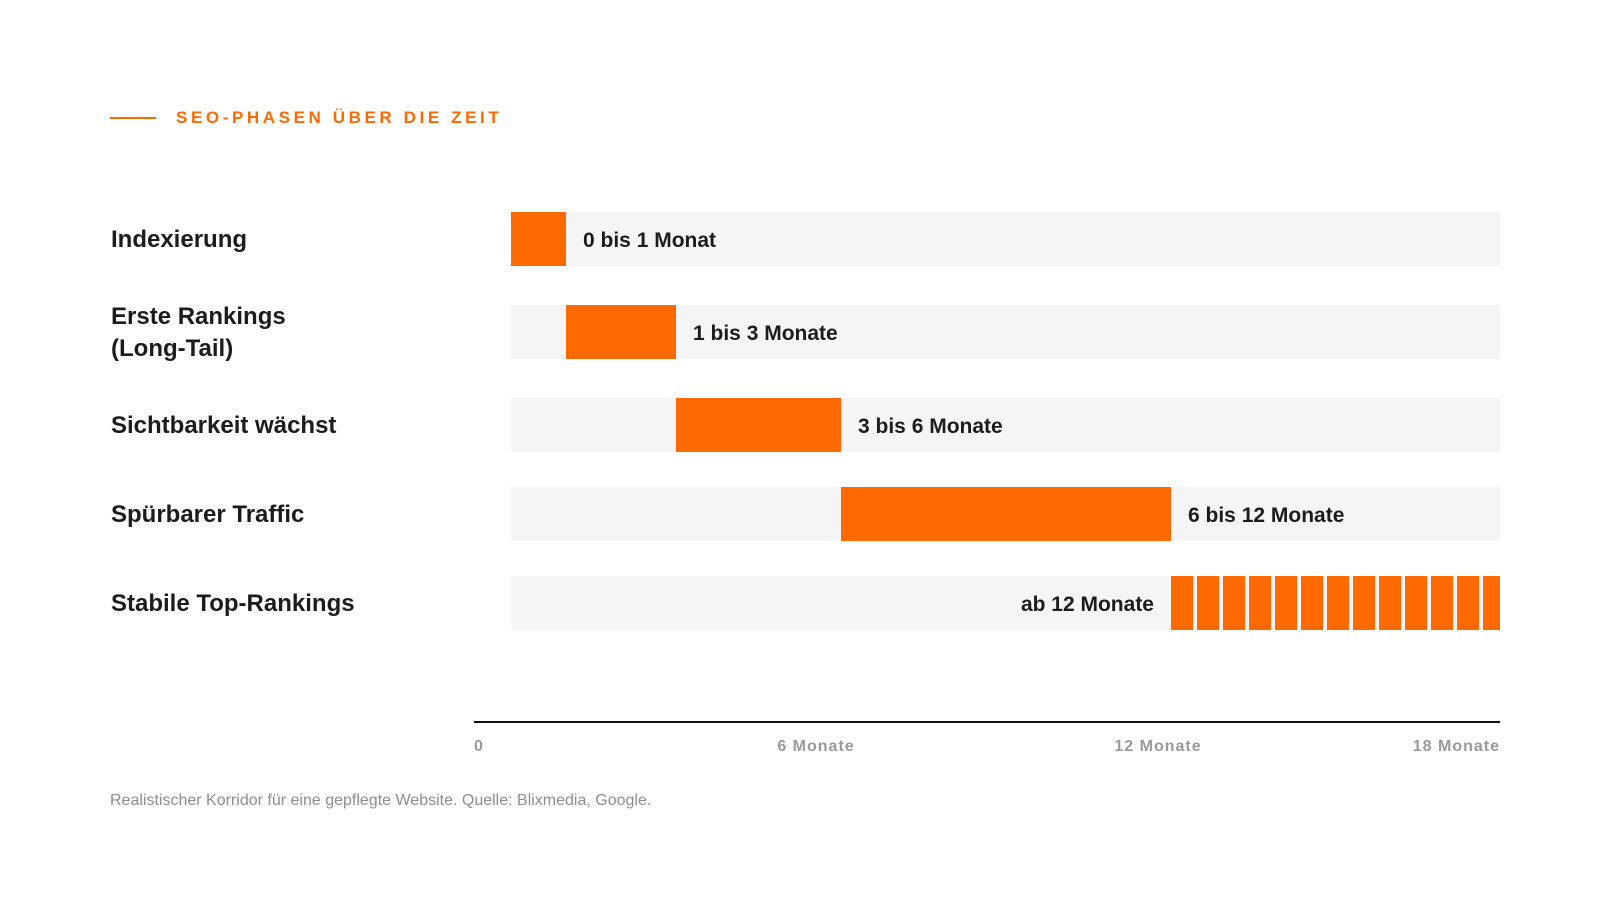 This screenshot has height=900, width=1600. What do you see at coordinates (765, 333) in the screenshot?
I see `range-label: 1 bis 3 Monate` at bounding box center [765, 333].